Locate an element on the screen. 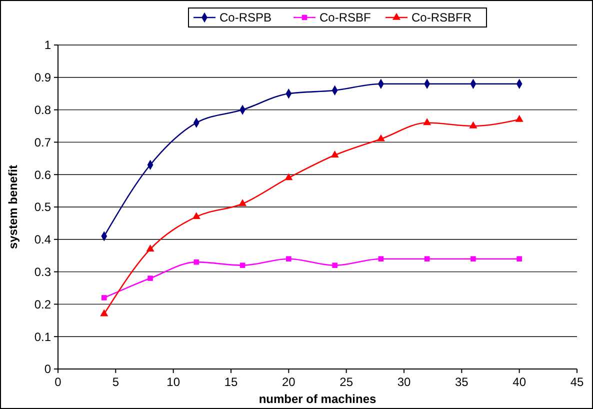 The image size is (593, 409). x-tick-label: 35 is located at coordinates (461, 382).